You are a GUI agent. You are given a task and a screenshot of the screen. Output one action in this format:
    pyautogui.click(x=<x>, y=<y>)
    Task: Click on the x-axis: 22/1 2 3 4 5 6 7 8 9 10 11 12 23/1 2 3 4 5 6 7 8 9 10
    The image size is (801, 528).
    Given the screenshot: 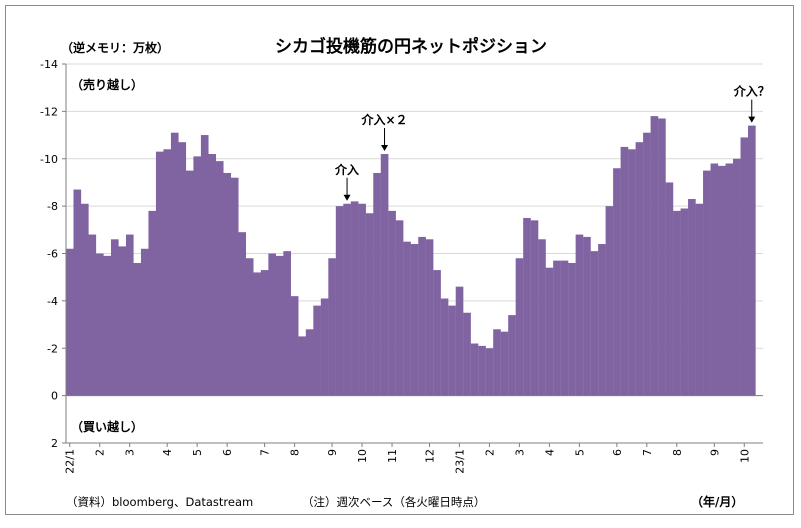 What is the action you would take?
    pyautogui.click(x=413, y=434)
    